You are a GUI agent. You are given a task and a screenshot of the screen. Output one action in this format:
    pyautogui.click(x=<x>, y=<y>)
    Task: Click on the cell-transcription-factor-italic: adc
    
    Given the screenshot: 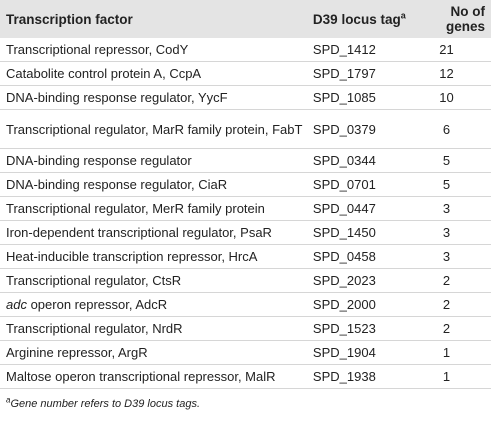 What is the action you would take?
    pyautogui.click(x=16, y=304)
    